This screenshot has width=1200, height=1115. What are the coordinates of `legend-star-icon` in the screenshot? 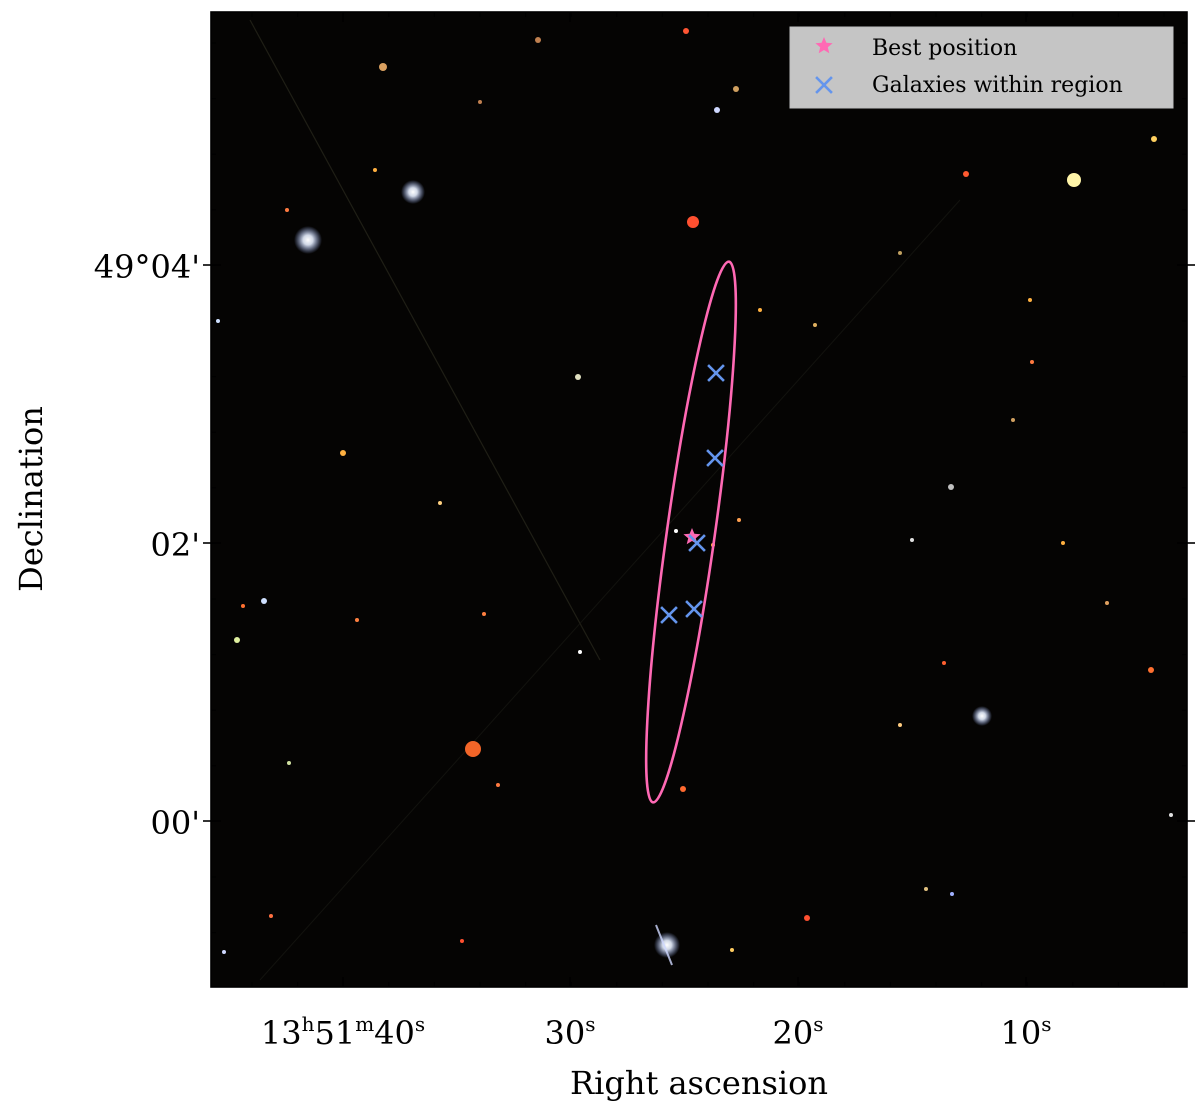 It's located at (824, 45).